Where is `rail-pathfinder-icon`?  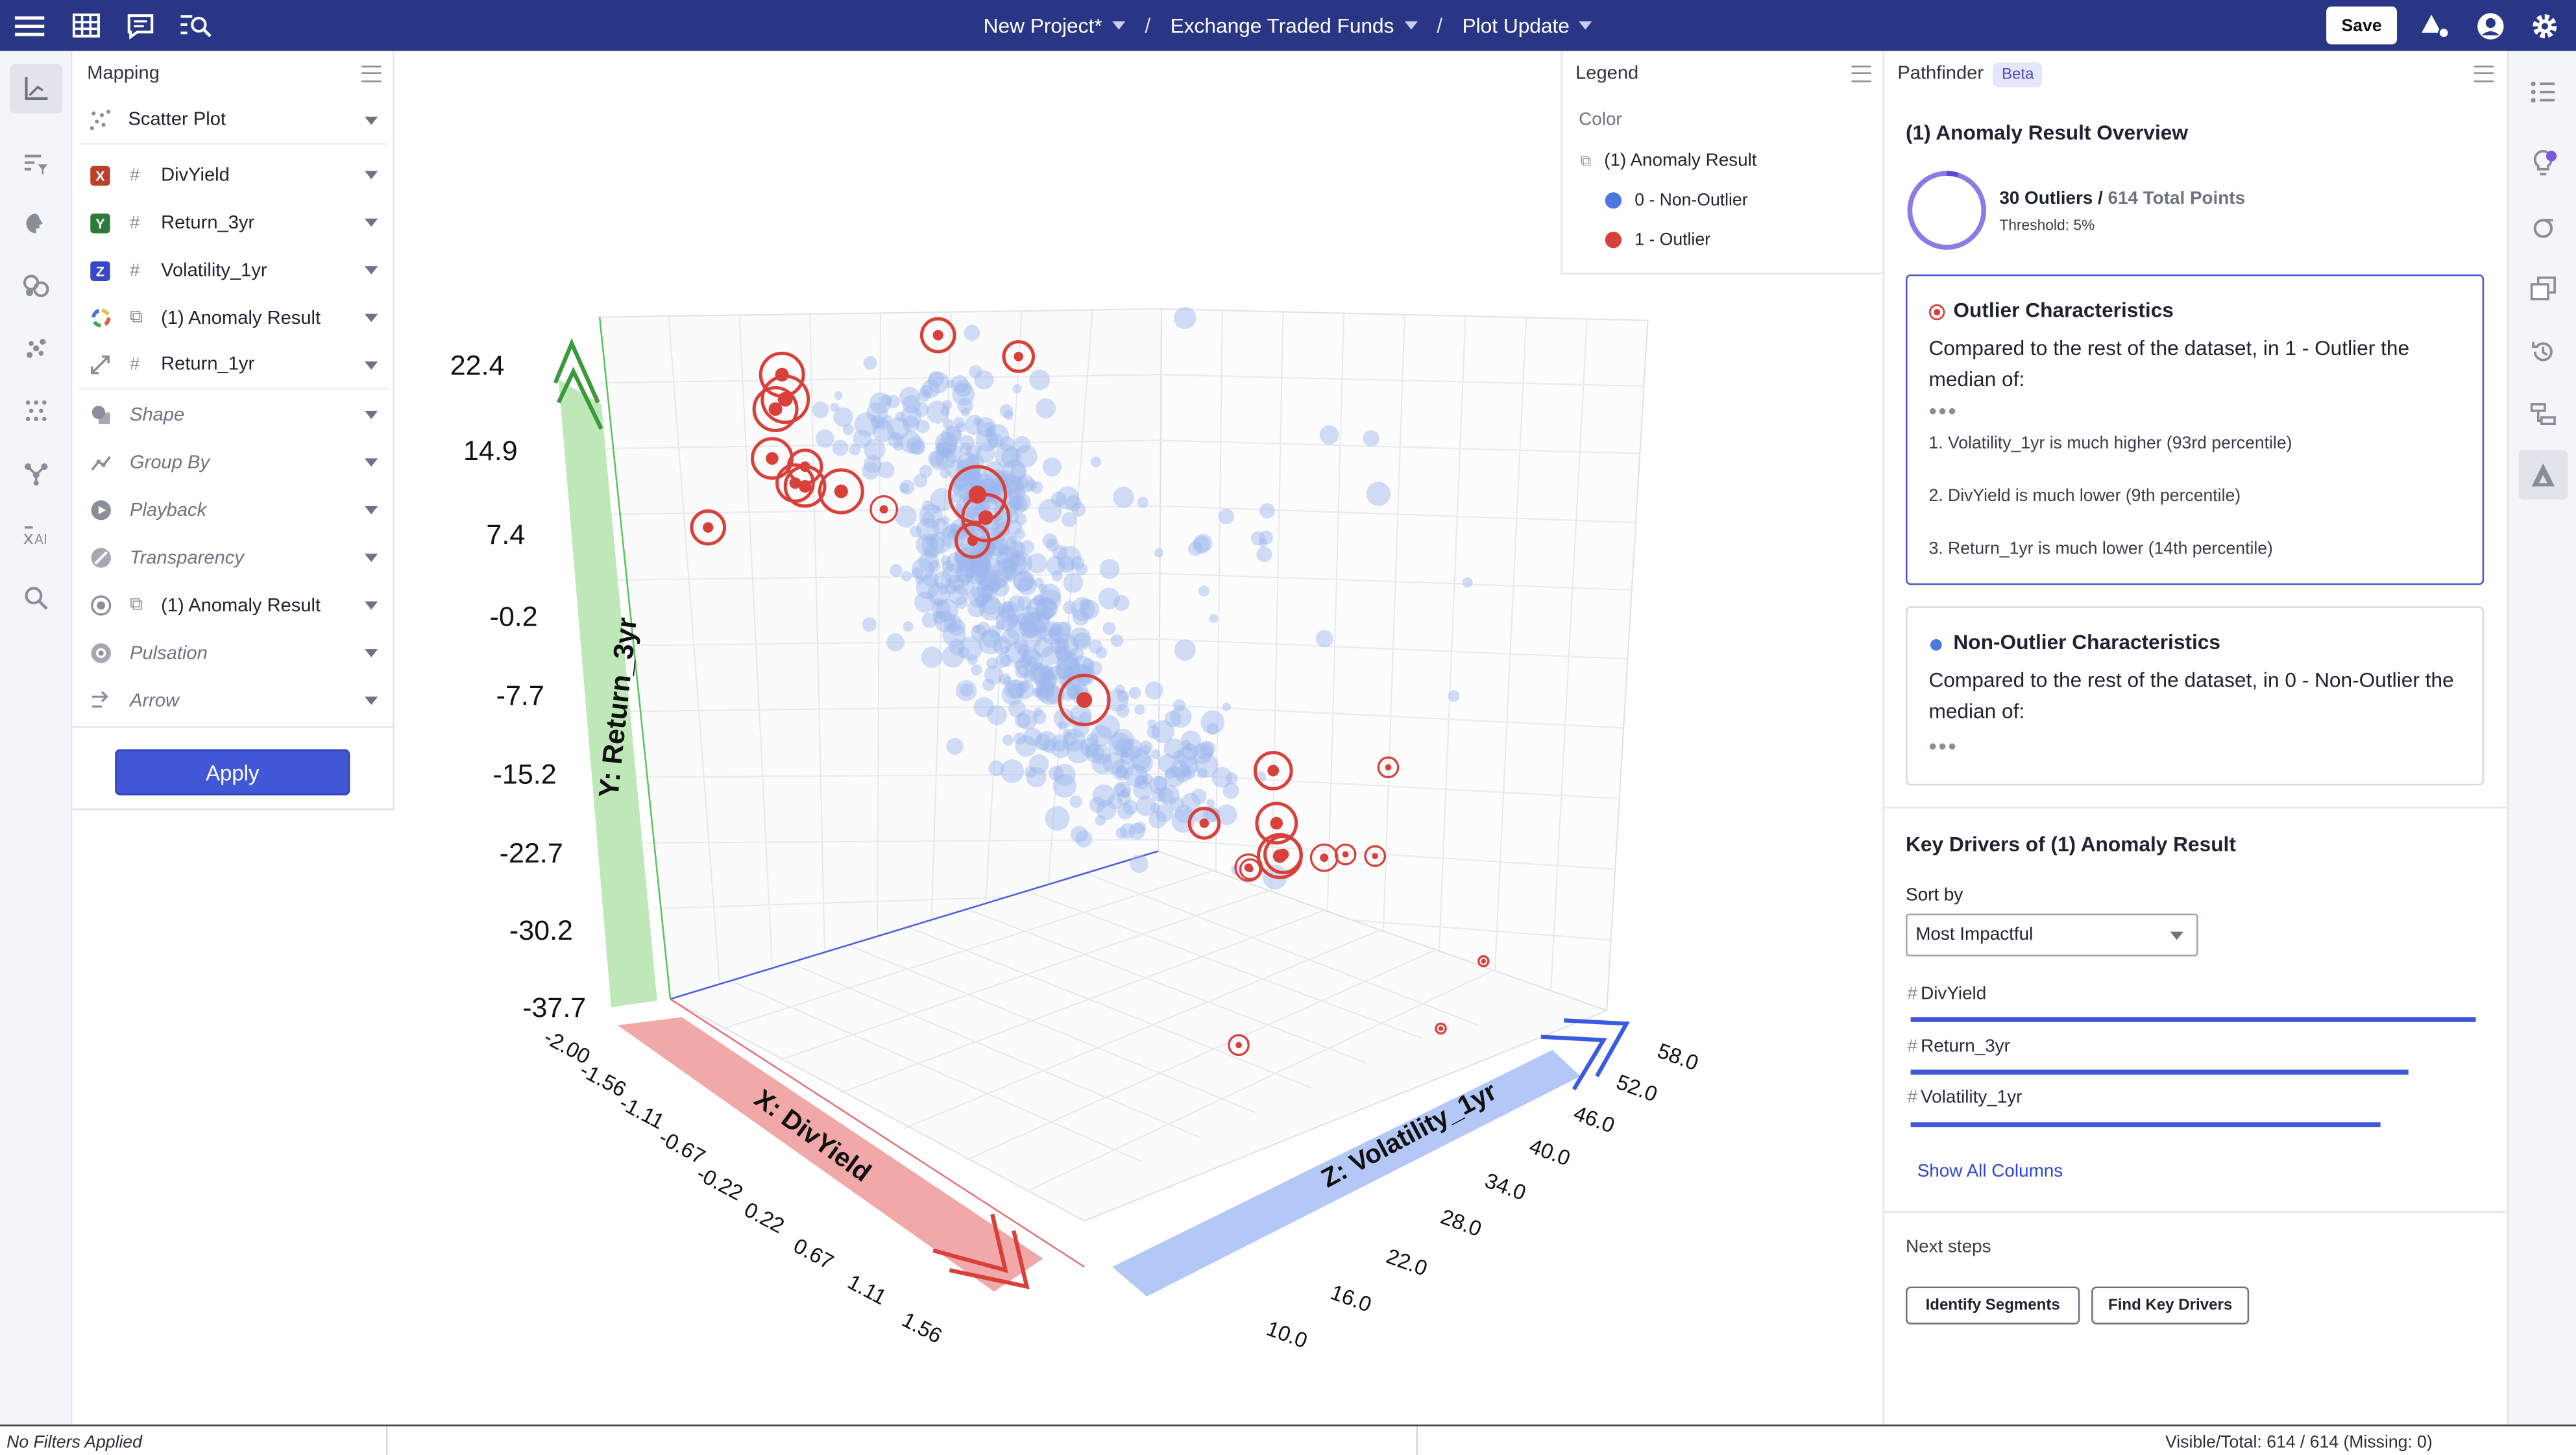
rail-pathfinder-icon is located at coordinates (2543, 475).